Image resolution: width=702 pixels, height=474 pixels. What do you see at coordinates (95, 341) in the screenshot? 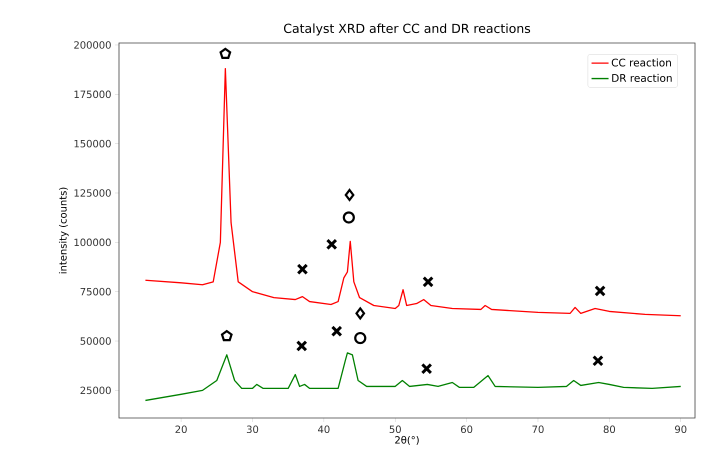
I see `y-tick-label: 50000` at bounding box center [95, 341].